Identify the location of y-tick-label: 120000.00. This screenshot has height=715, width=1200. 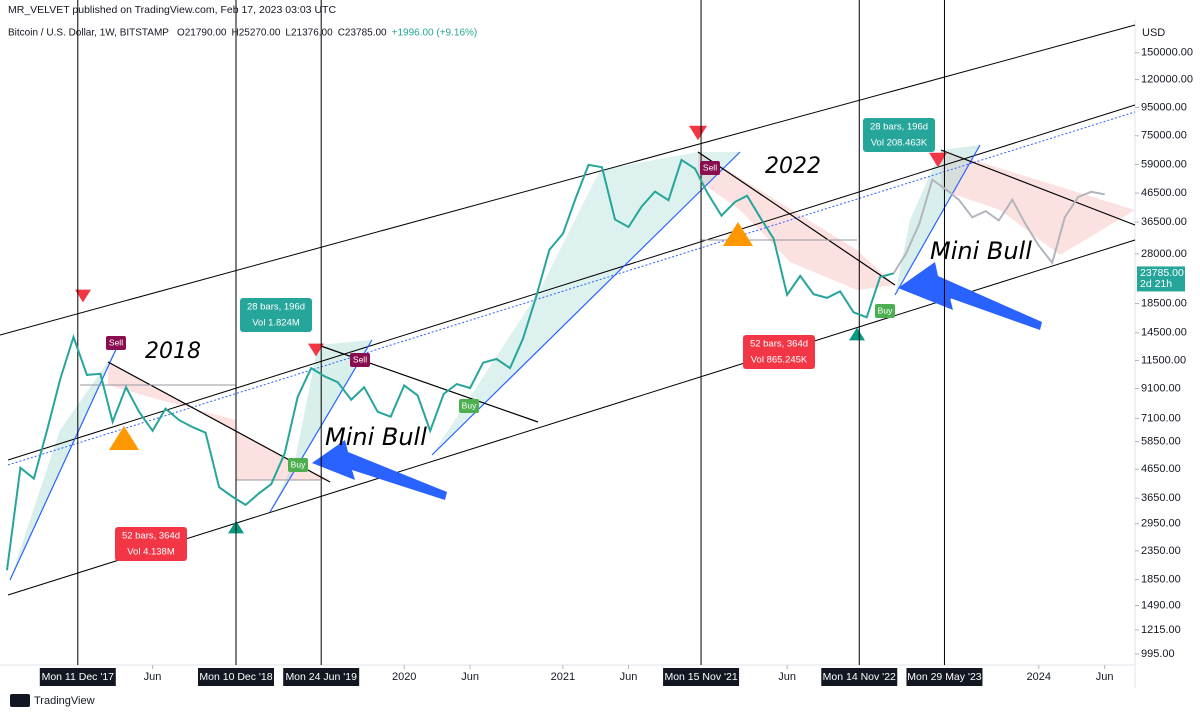
(1167, 79).